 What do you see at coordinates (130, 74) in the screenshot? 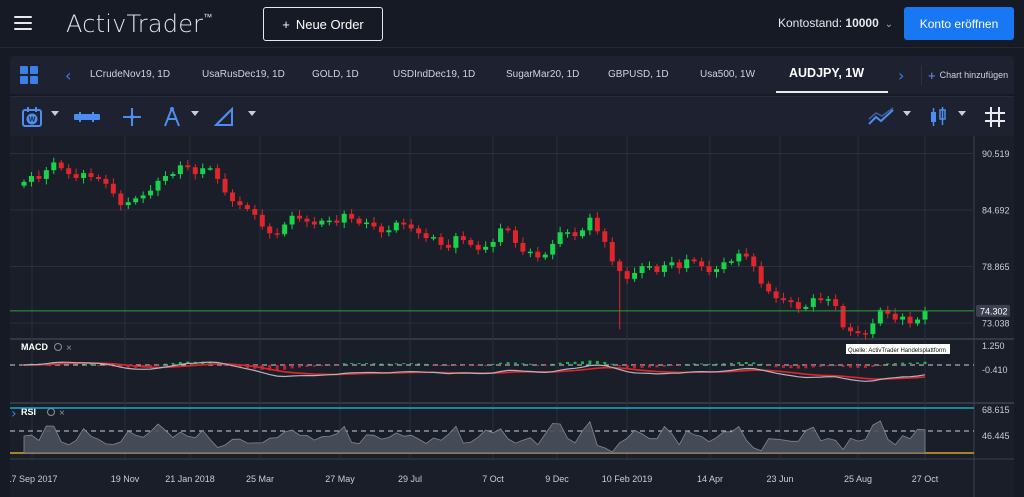
I see `tab-lcrudenov19: LCrudeNov19, 1D` at bounding box center [130, 74].